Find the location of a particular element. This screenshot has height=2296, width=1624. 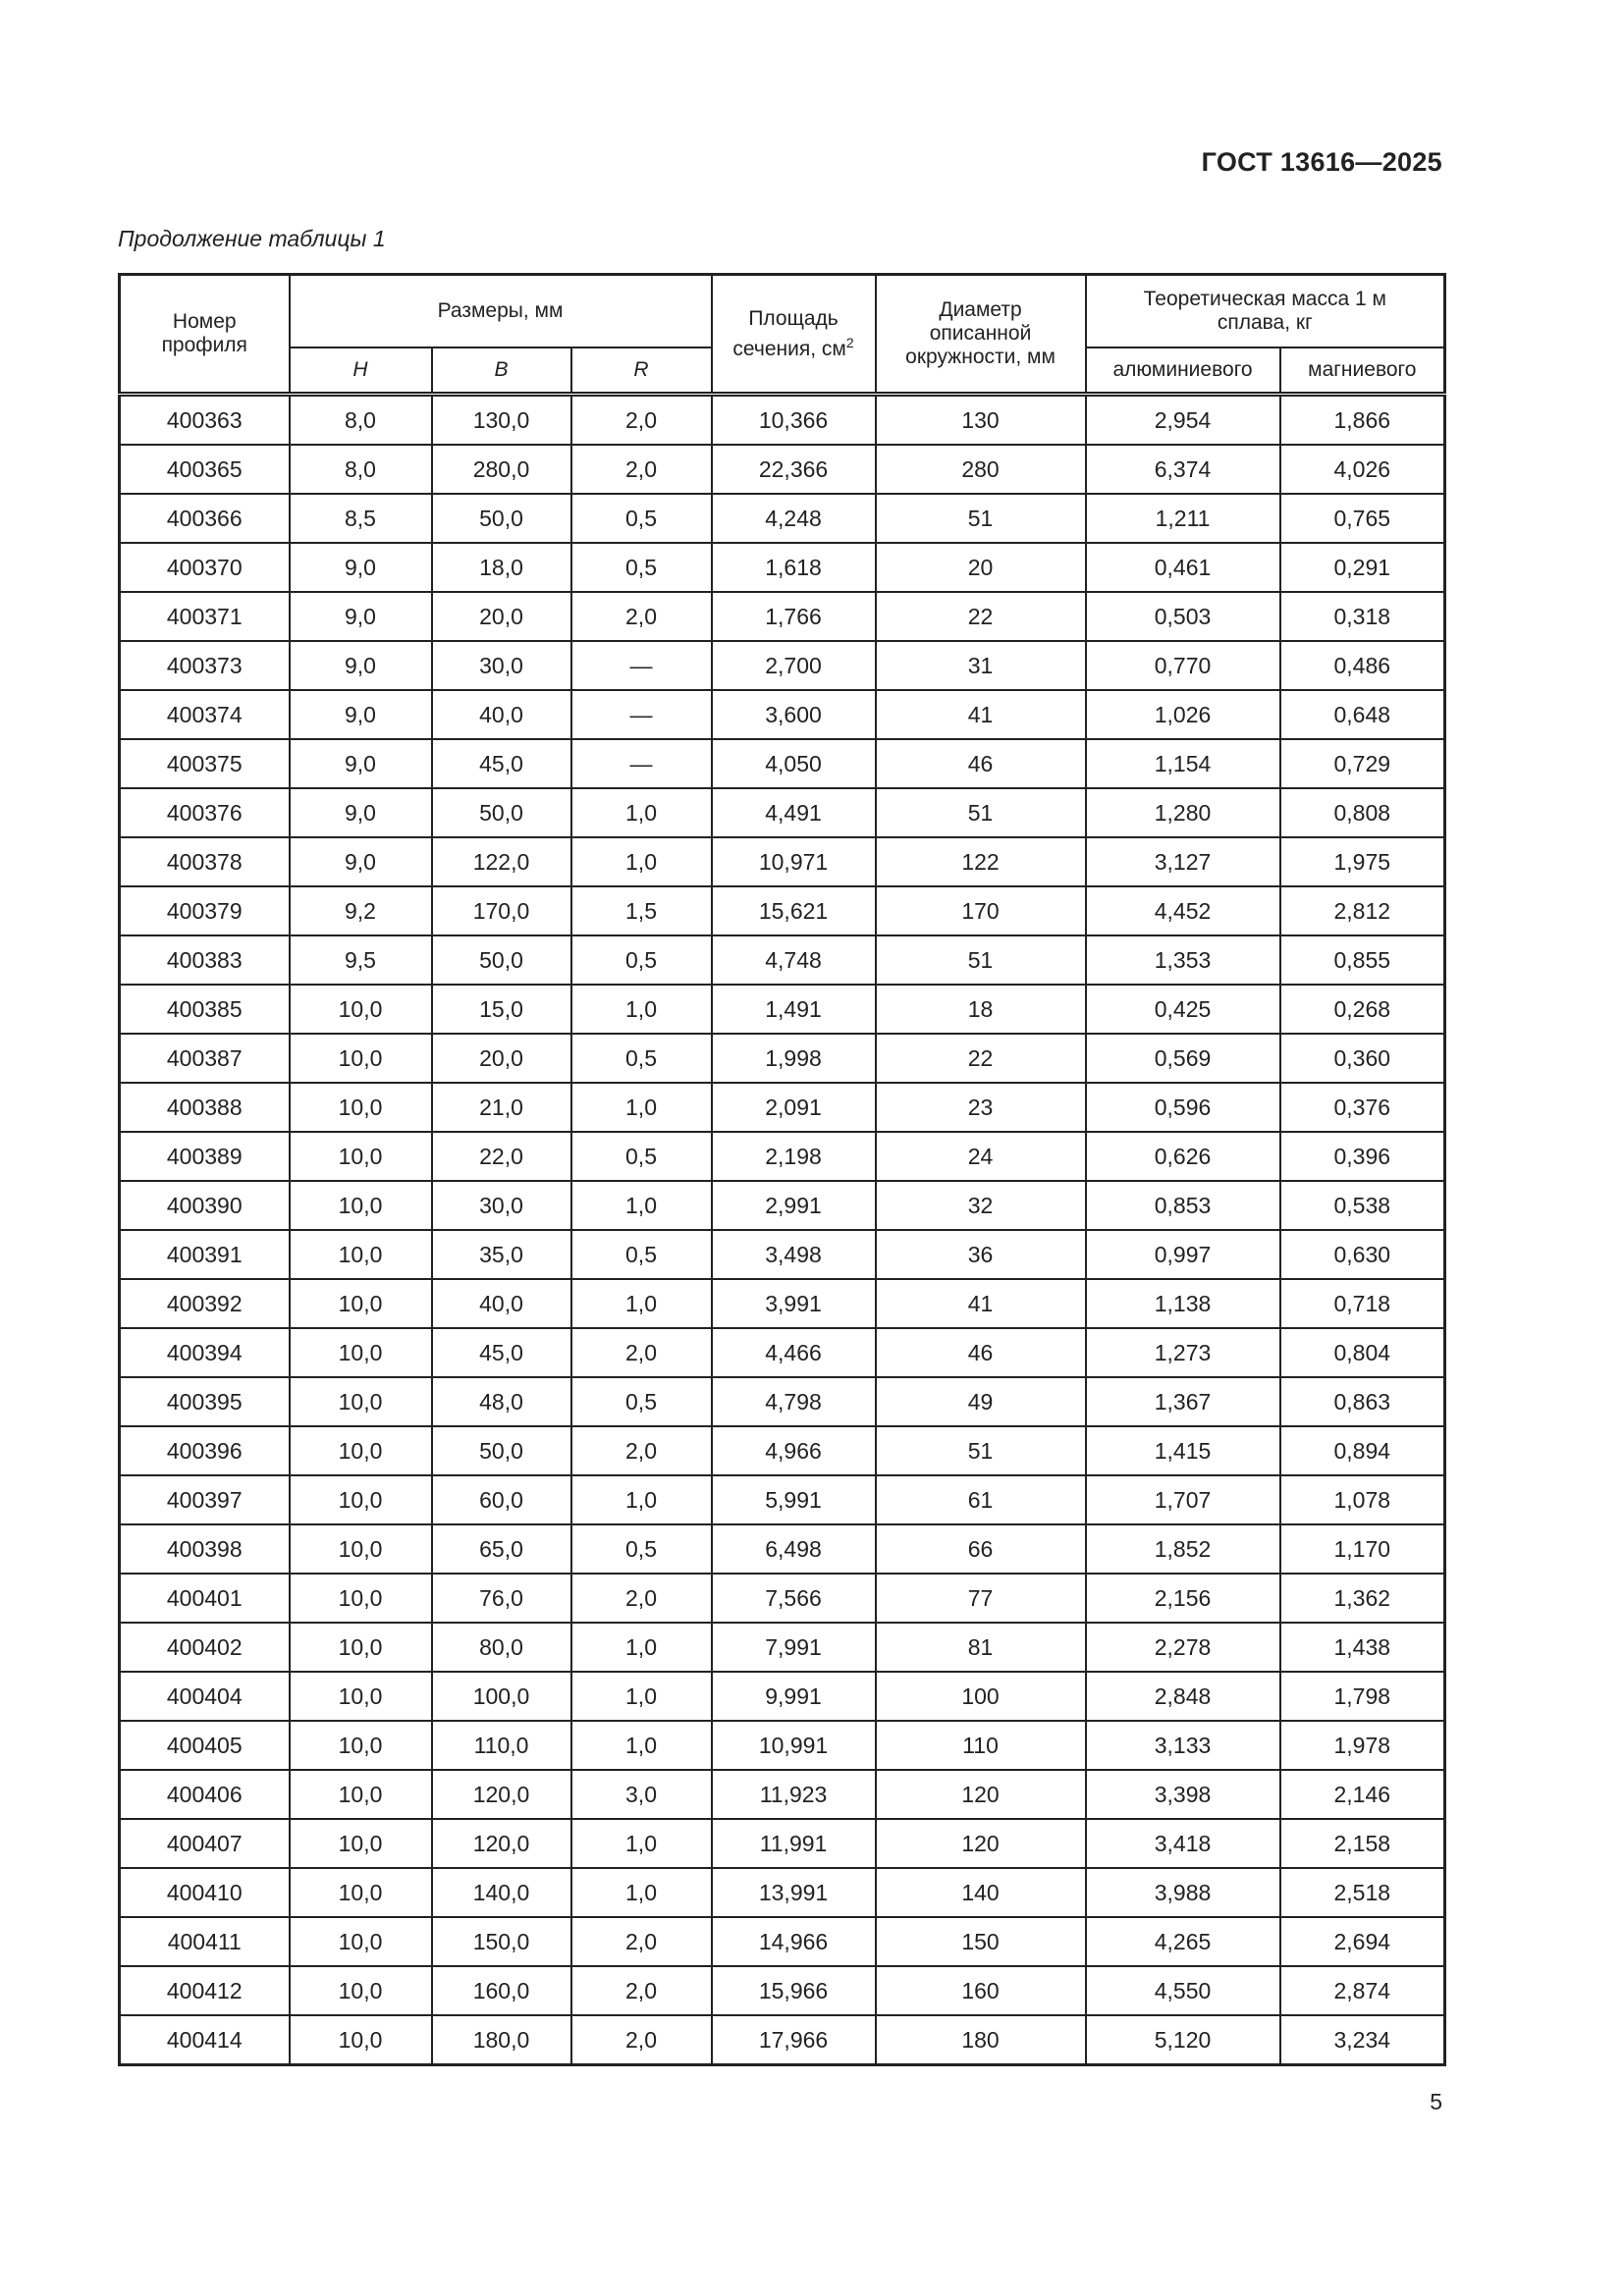

cell-diameter: 41 is located at coordinates (980, 715).